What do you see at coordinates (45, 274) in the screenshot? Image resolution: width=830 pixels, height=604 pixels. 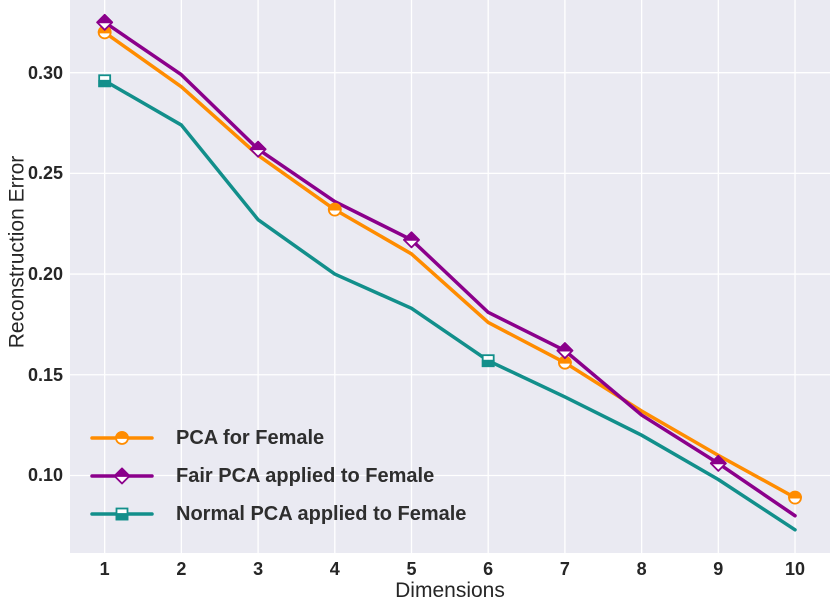 I see `y-tick-label: 0.20` at bounding box center [45, 274].